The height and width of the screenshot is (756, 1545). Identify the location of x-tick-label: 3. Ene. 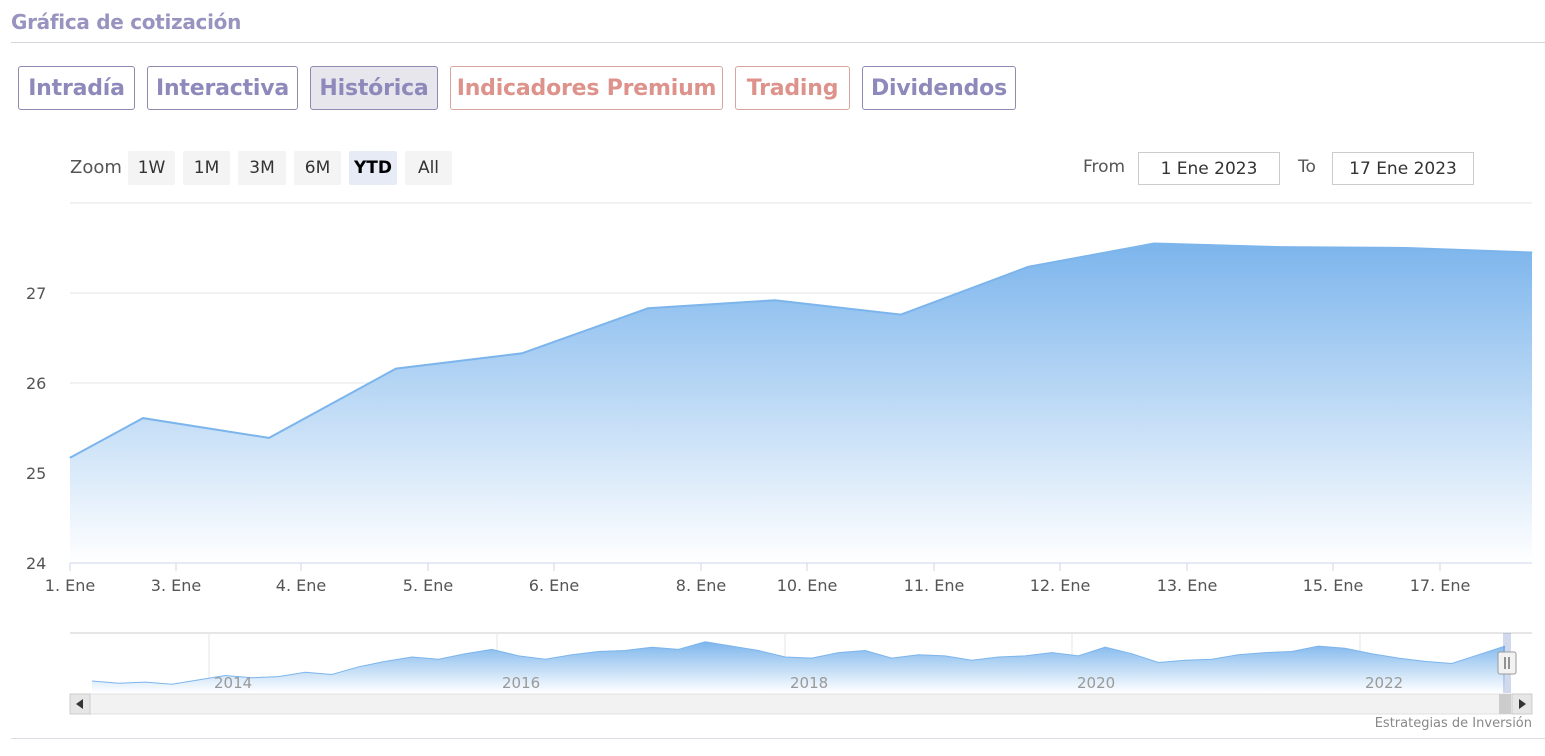
(176, 585).